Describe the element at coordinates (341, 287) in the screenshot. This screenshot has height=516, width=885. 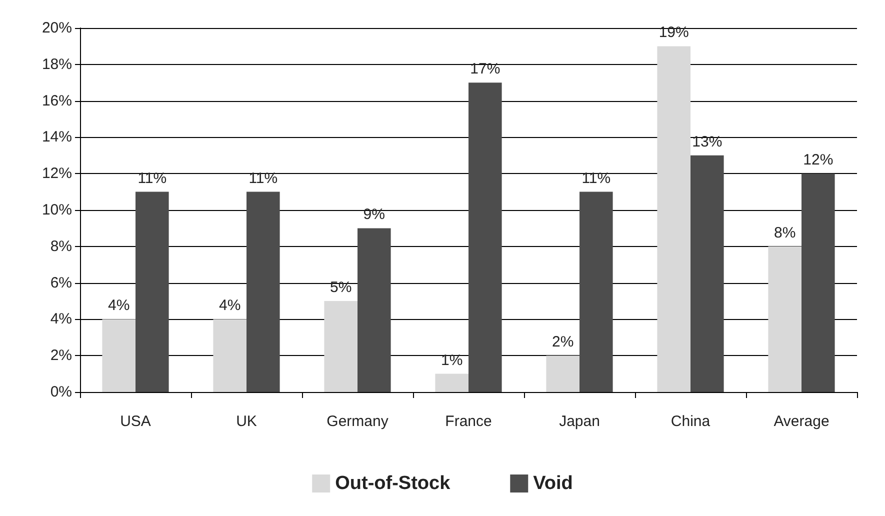
I see `data-label: 5%` at that location.